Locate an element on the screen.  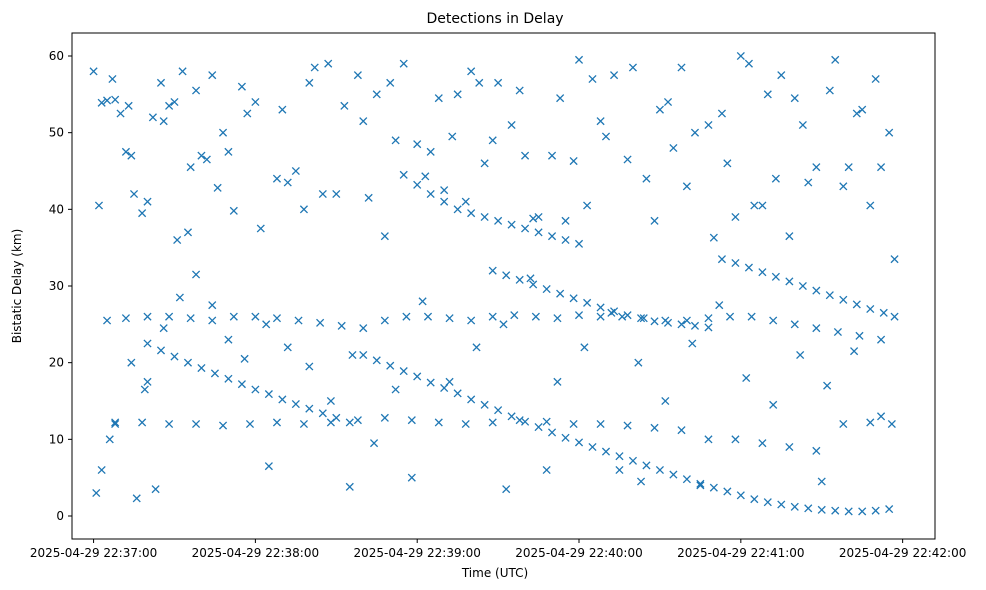
x-tick-label: 2025-04-29 22:39:00 is located at coordinates (416, 553).